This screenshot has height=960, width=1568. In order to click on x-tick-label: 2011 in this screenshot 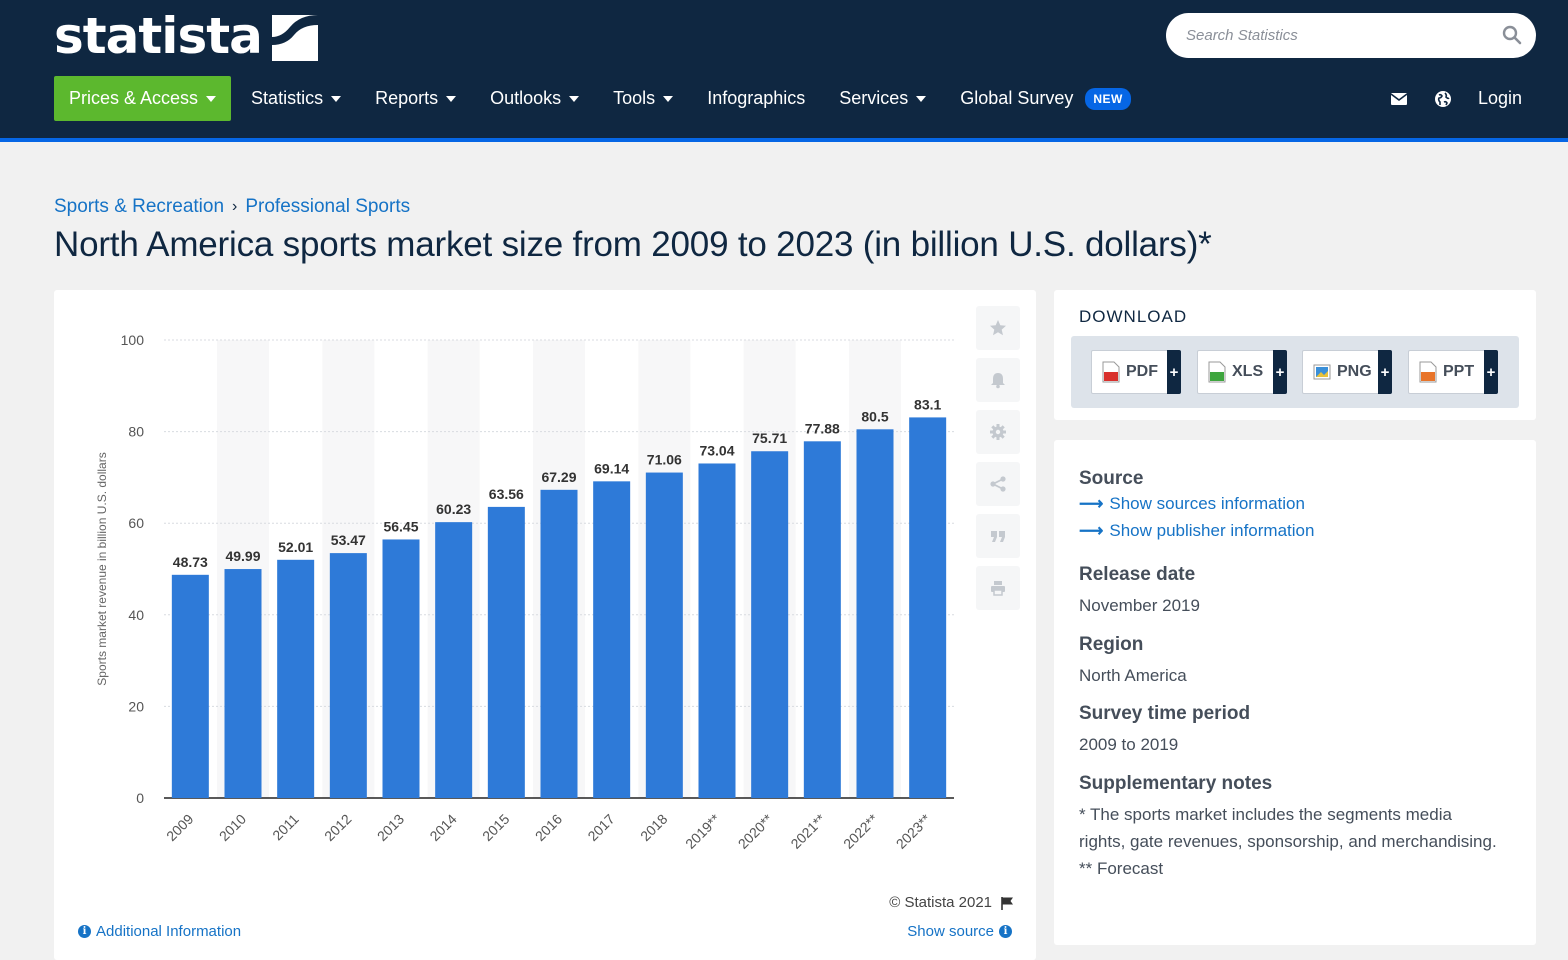, I will do `click(285, 827)`.